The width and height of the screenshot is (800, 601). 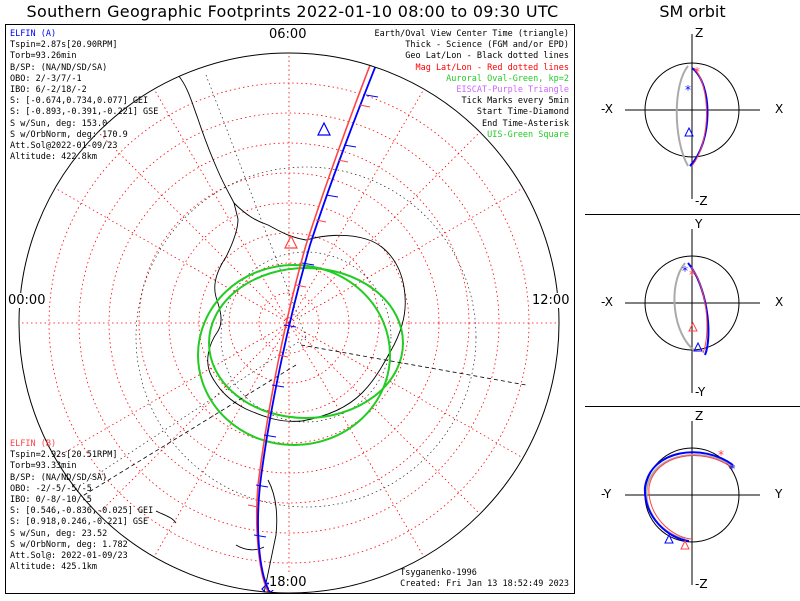 I want to click on sm-panel-yz-svg: * *, so click(x=692, y=503).